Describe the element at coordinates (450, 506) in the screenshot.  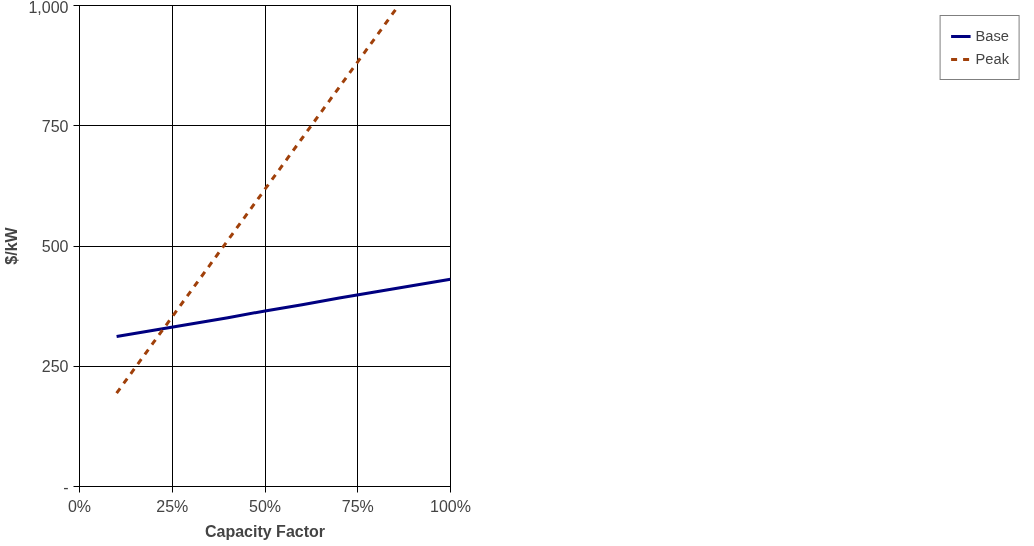
I see `x-tick-label: 100%` at that location.